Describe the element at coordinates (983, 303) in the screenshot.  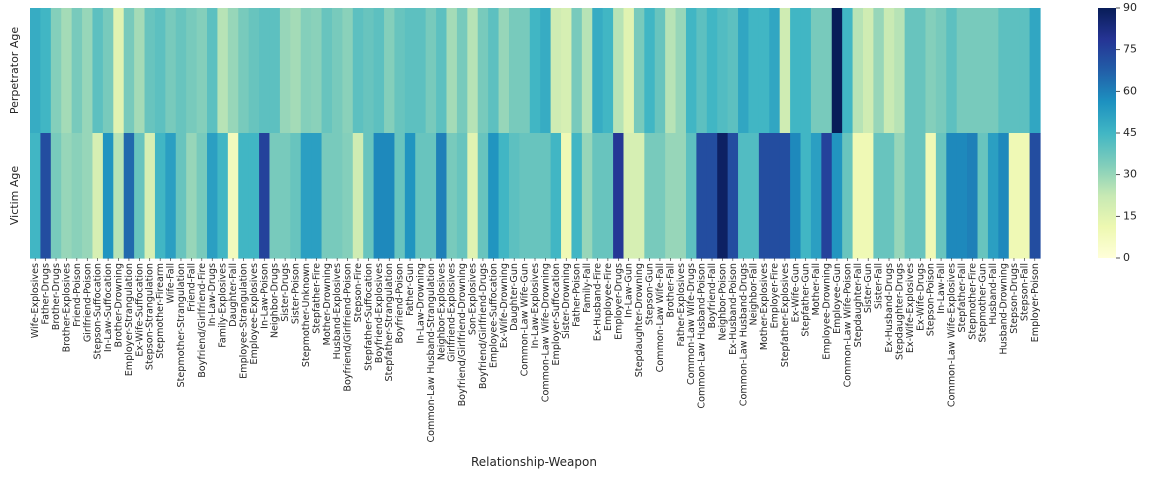
I see `x-tick-label: Stepmother-Gun` at that location.